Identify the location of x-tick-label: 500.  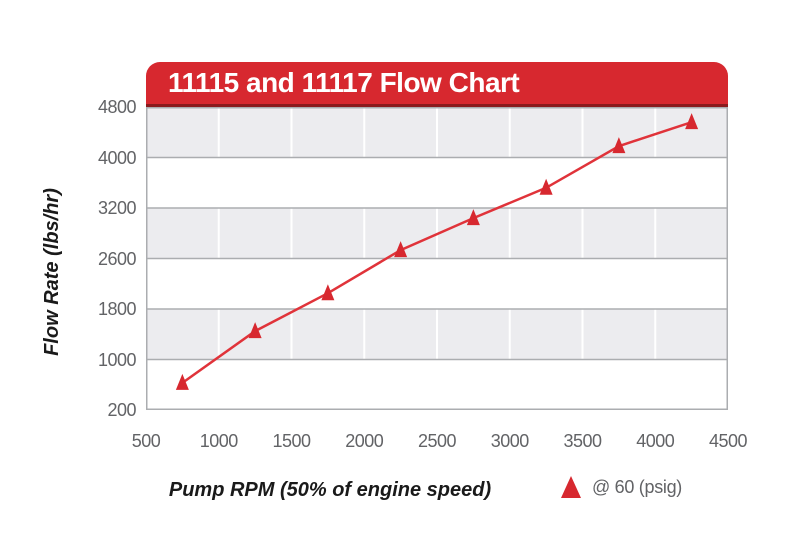
(146, 441).